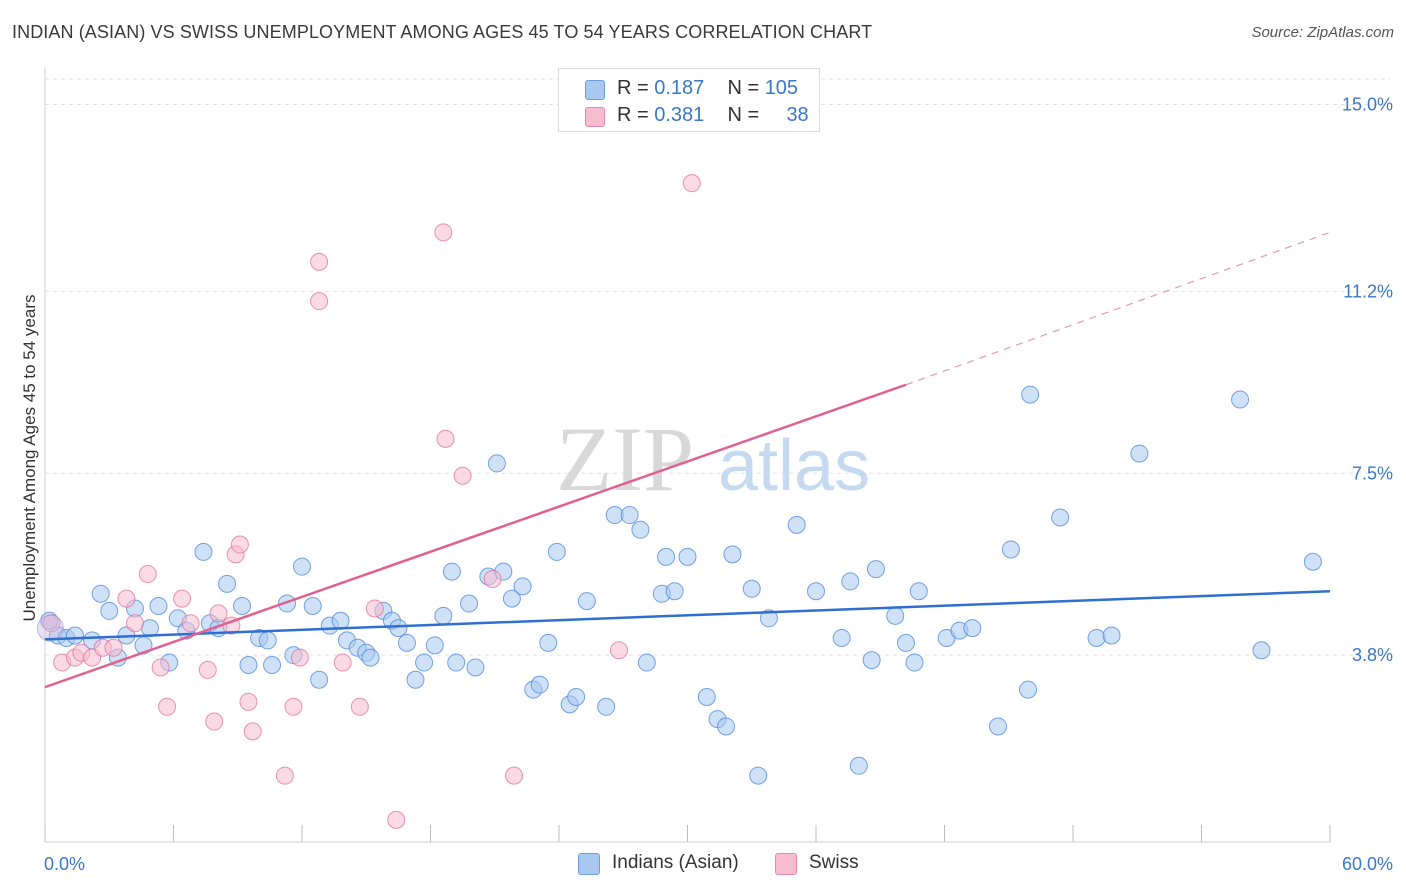 The height and width of the screenshot is (892, 1406). I want to click on x-tick-label-min: 0.0%, so click(64, 864).